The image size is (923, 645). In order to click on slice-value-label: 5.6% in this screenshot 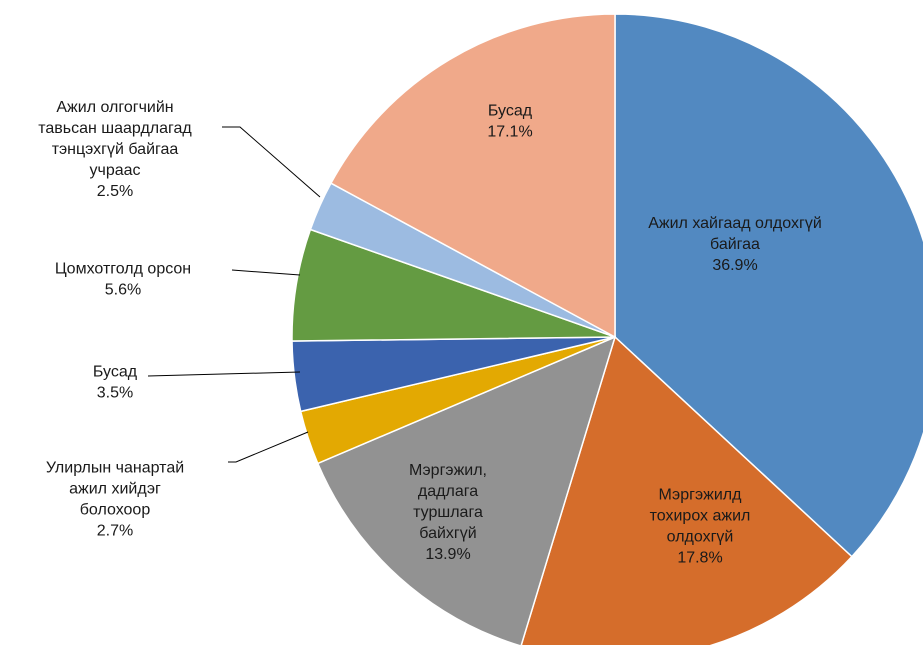, I will do `click(123, 290)`.